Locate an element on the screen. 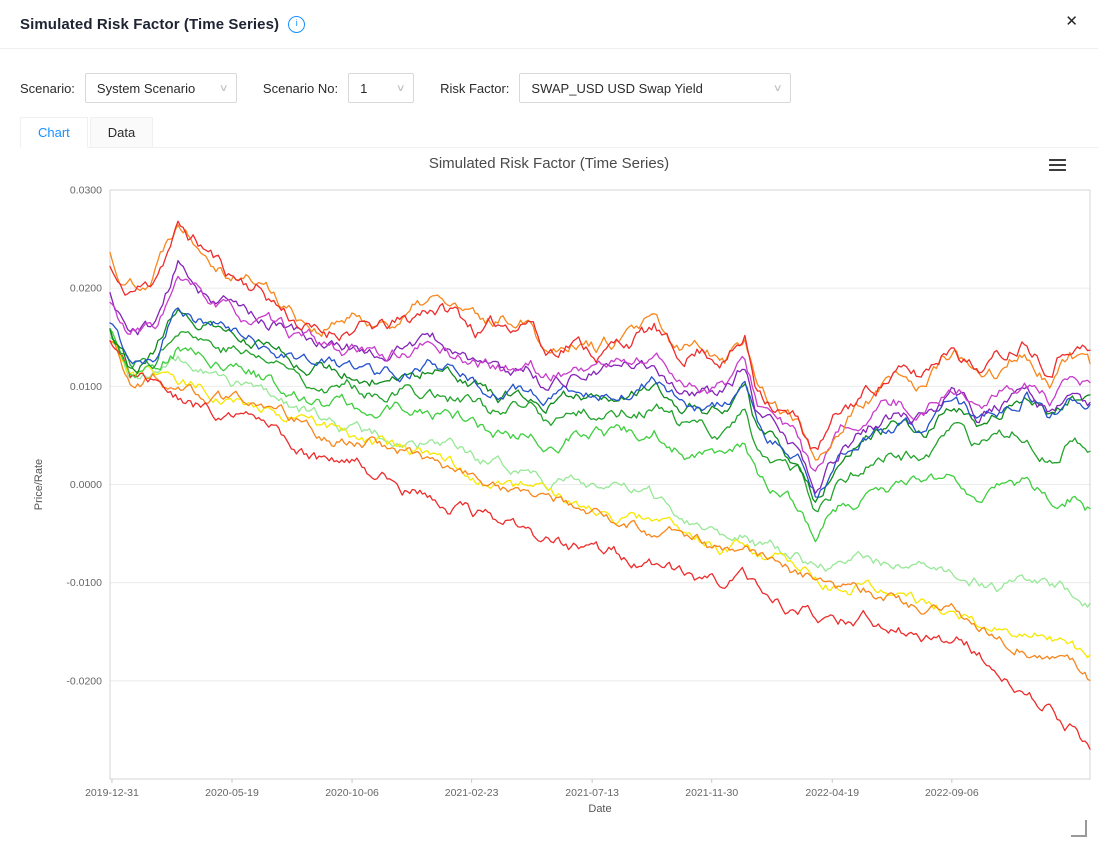 Image resolution: width=1098 pixels, height=850 pixels. scenario-select: System Scenario ∨ is located at coordinates (160, 88).